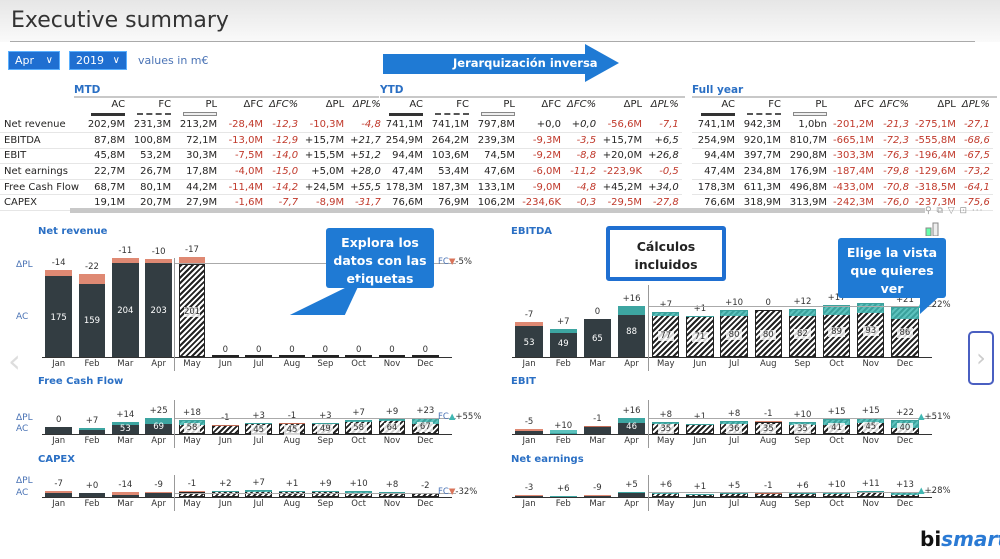 This screenshot has height=559, width=1000. What do you see at coordinates (531, 187) in the screenshot?
I see `table-row: 178,3M 187,3M 133,1M -9,0M -4,8 +45,2M +34,0` at bounding box center [531, 187].